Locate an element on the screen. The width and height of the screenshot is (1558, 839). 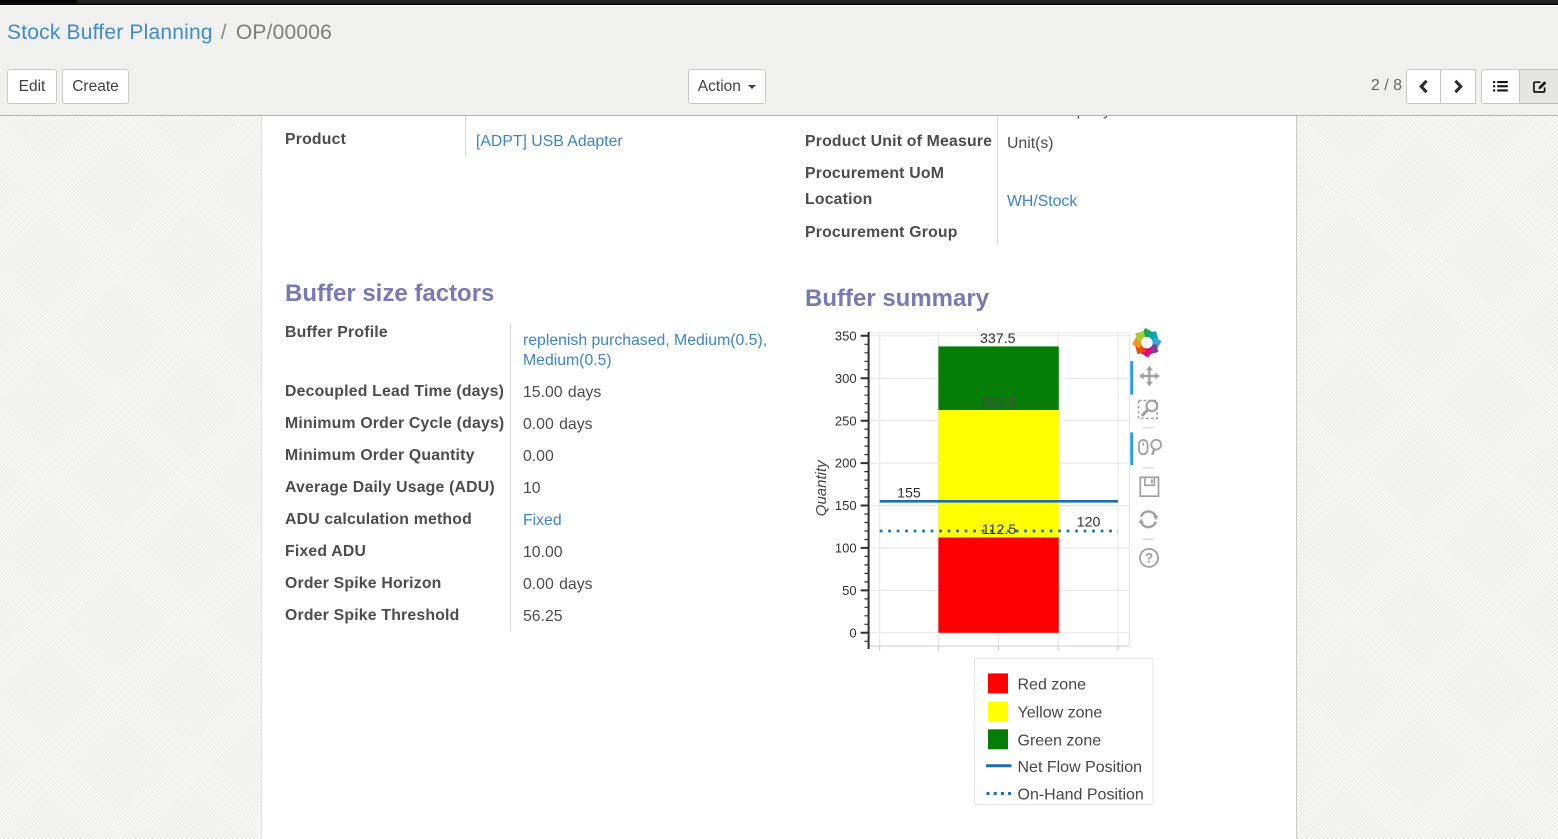
svg-text: Red zone is located at coordinates (1052, 684).